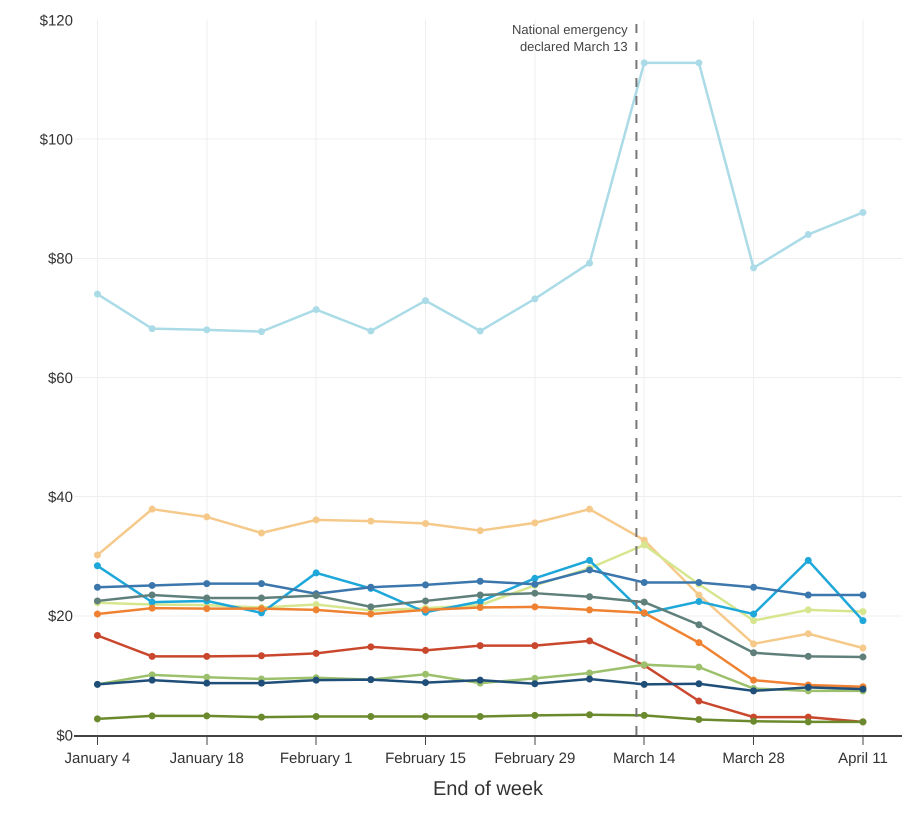  Describe the element at coordinates (753, 758) in the screenshot. I see `x-tick-label: March 28` at that location.